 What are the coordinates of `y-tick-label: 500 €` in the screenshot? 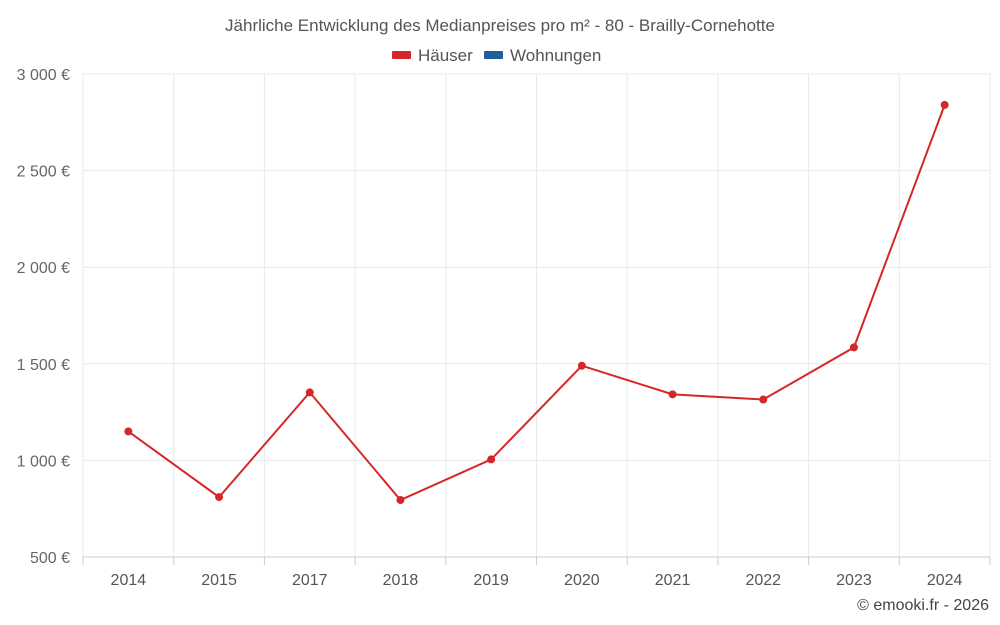 It's located at (50, 558).